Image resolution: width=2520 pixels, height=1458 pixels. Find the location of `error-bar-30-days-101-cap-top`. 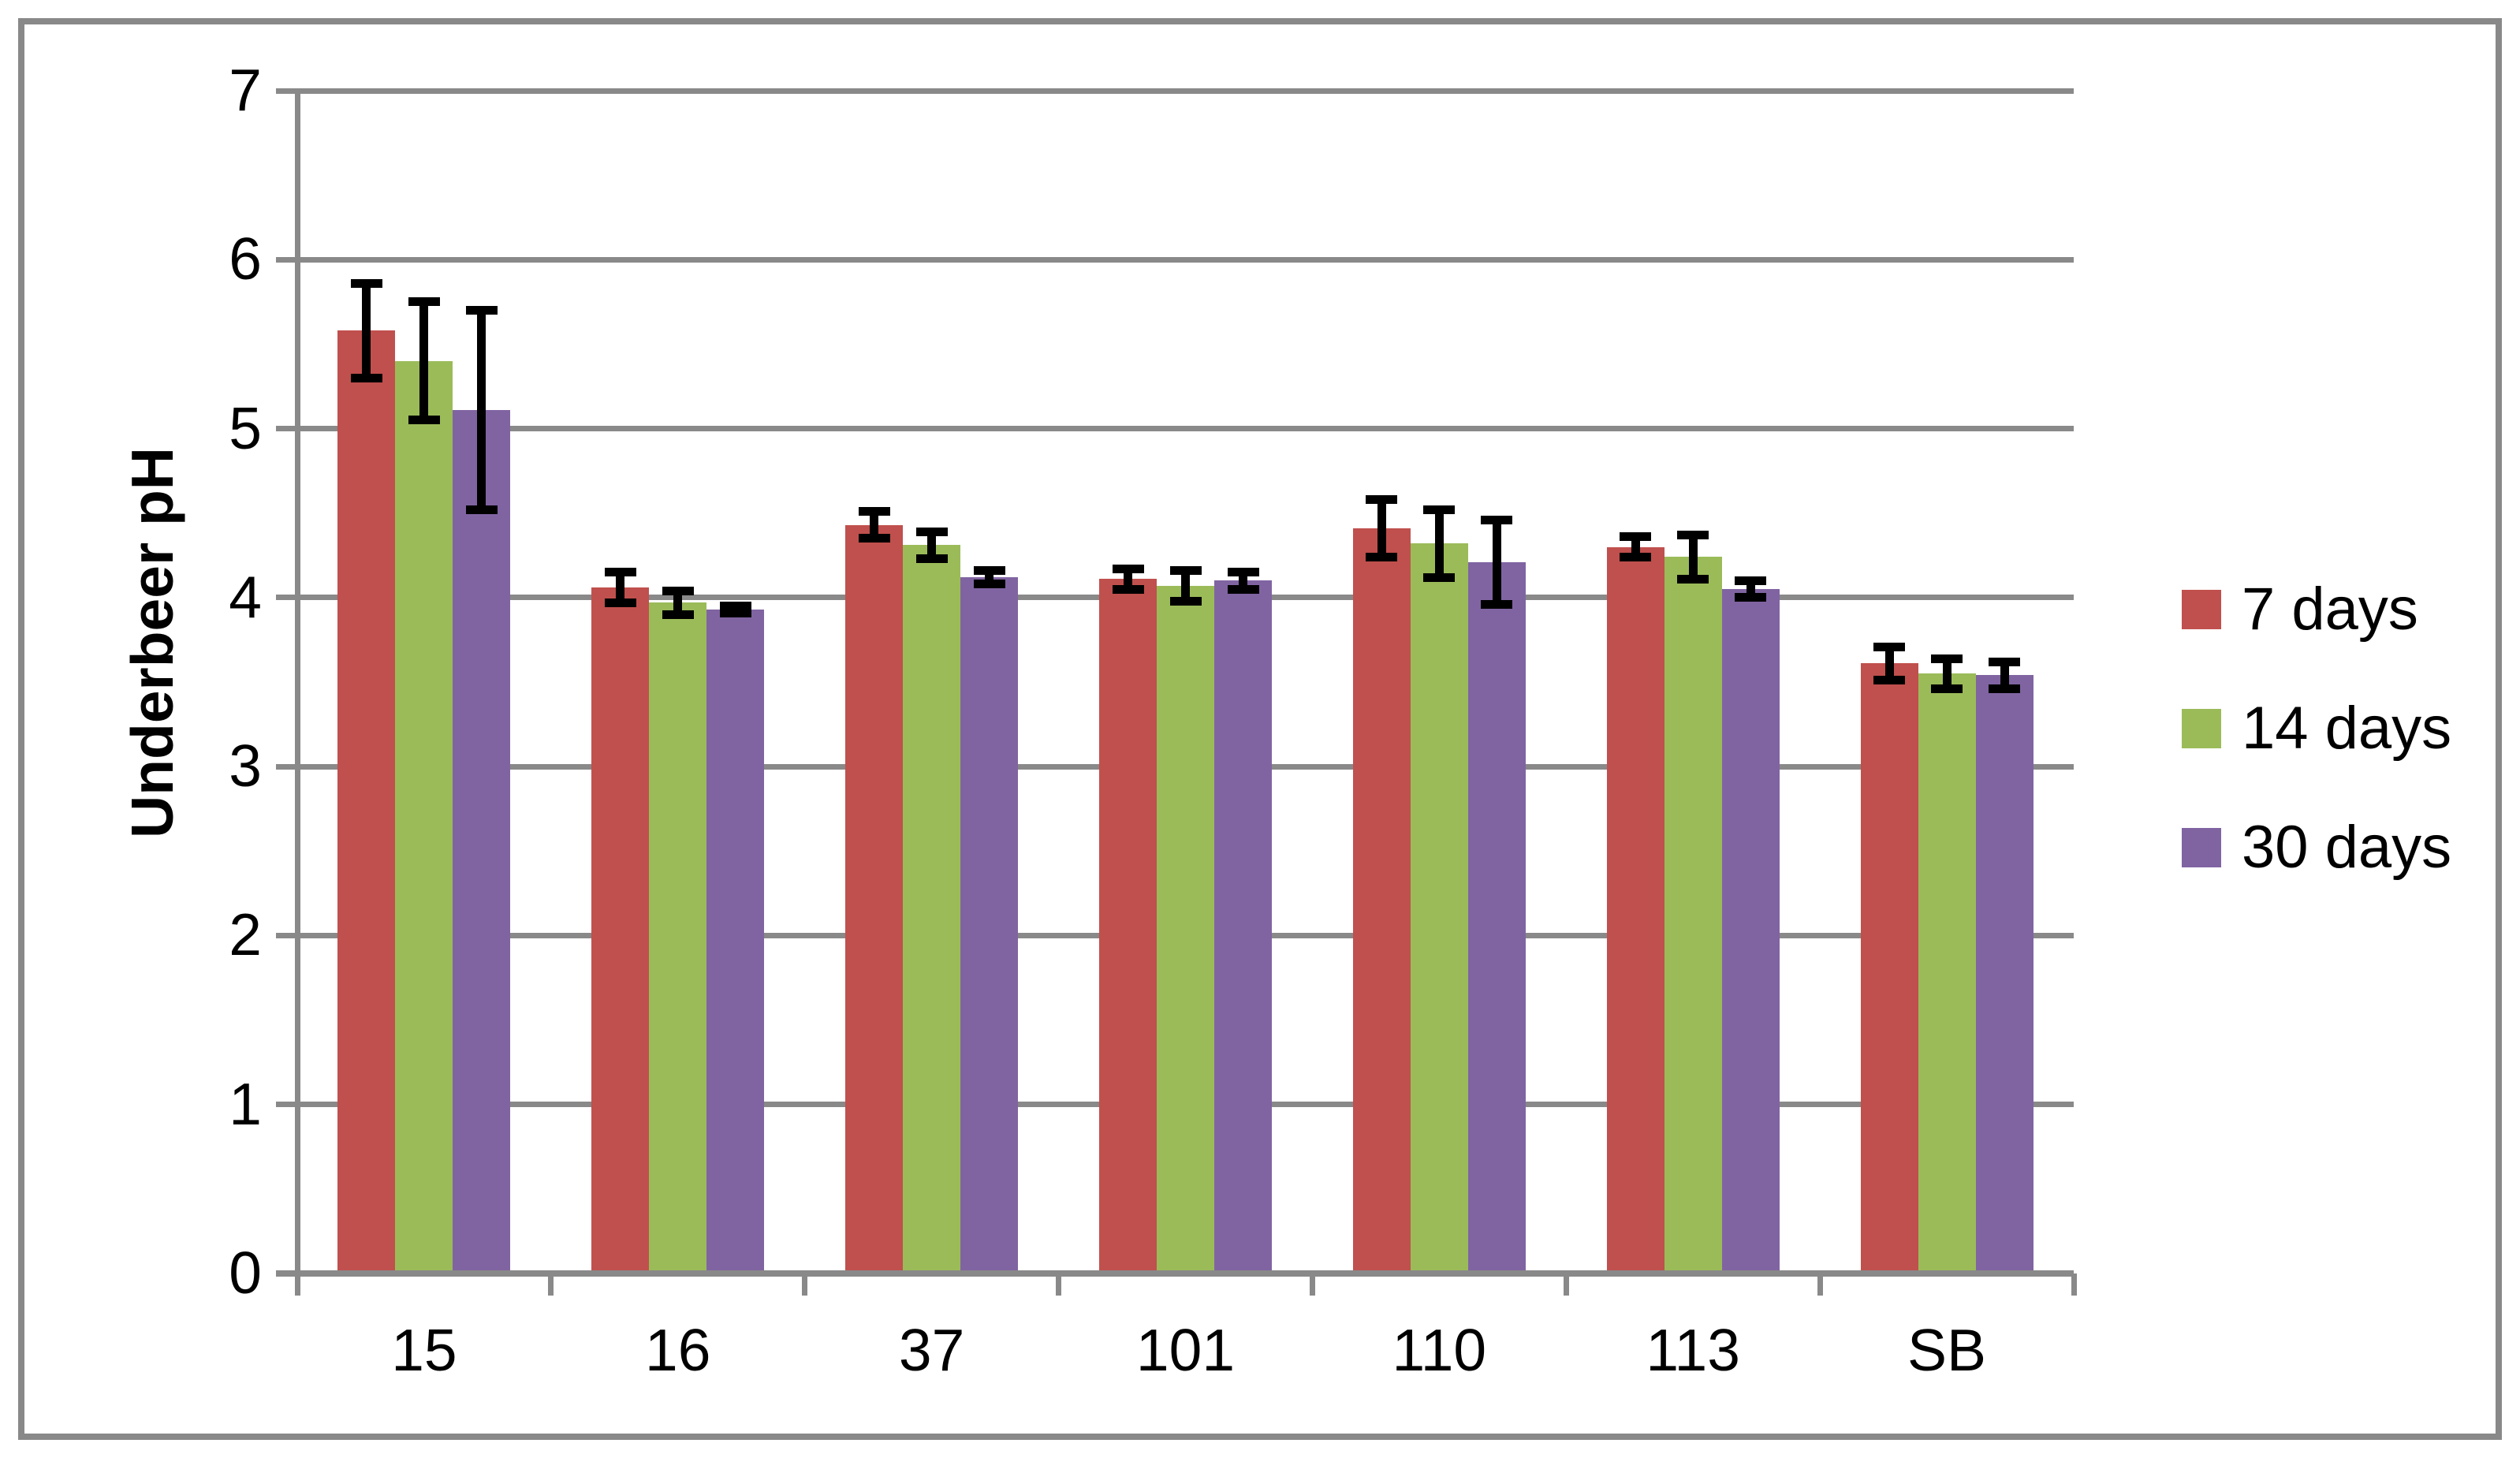

error-bar-30-days-101-cap-top is located at coordinates (1243, 572).